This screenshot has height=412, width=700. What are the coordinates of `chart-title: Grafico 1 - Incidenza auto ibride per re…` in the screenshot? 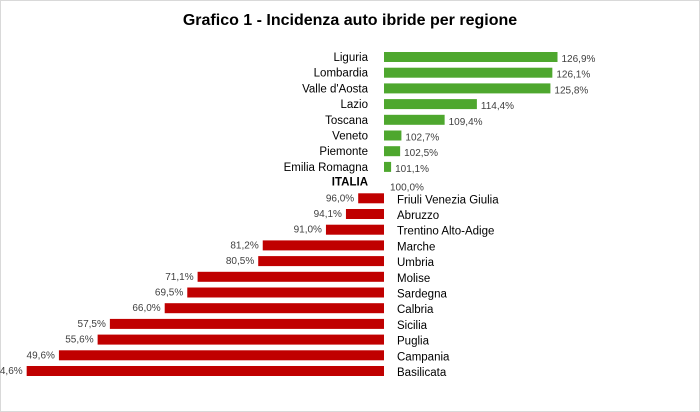 It's located at (350, 20).